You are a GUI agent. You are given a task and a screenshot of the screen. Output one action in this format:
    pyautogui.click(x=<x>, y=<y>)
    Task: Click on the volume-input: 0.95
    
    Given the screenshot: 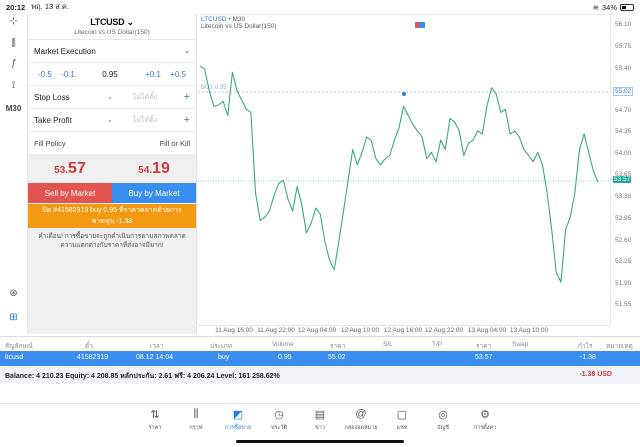 What is the action you would take?
    pyautogui.click(x=110, y=74)
    